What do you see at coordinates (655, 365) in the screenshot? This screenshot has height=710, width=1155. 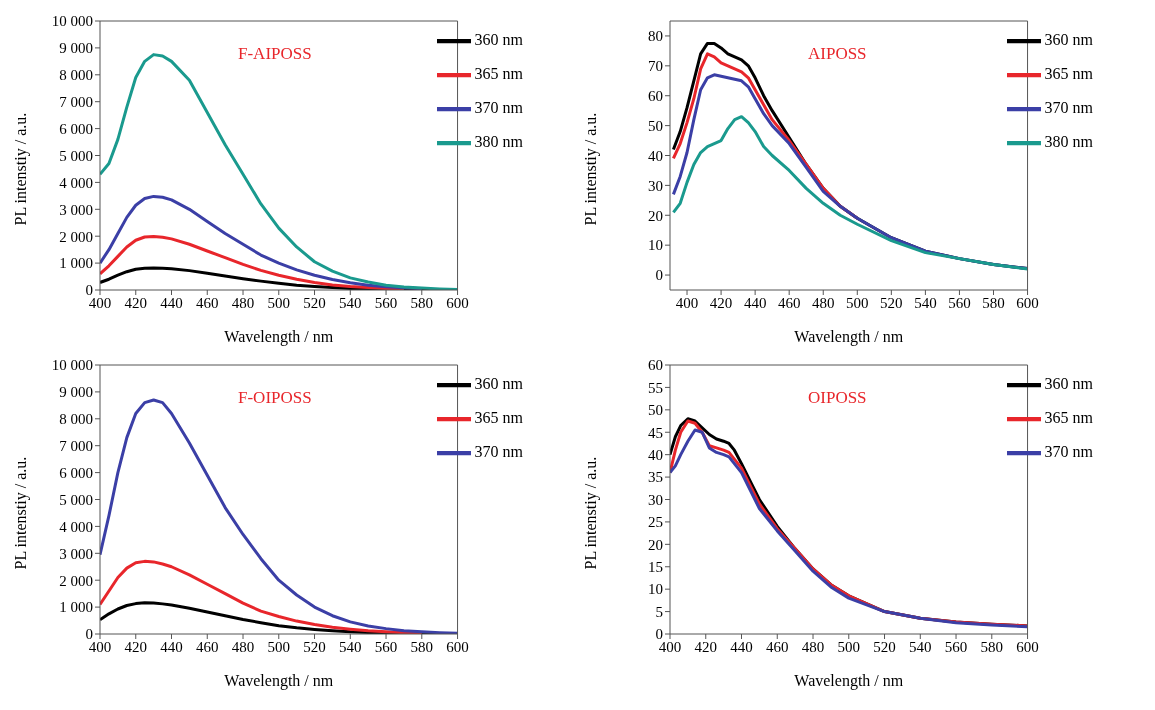 I see `y-tick-label: 60` at bounding box center [655, 365].